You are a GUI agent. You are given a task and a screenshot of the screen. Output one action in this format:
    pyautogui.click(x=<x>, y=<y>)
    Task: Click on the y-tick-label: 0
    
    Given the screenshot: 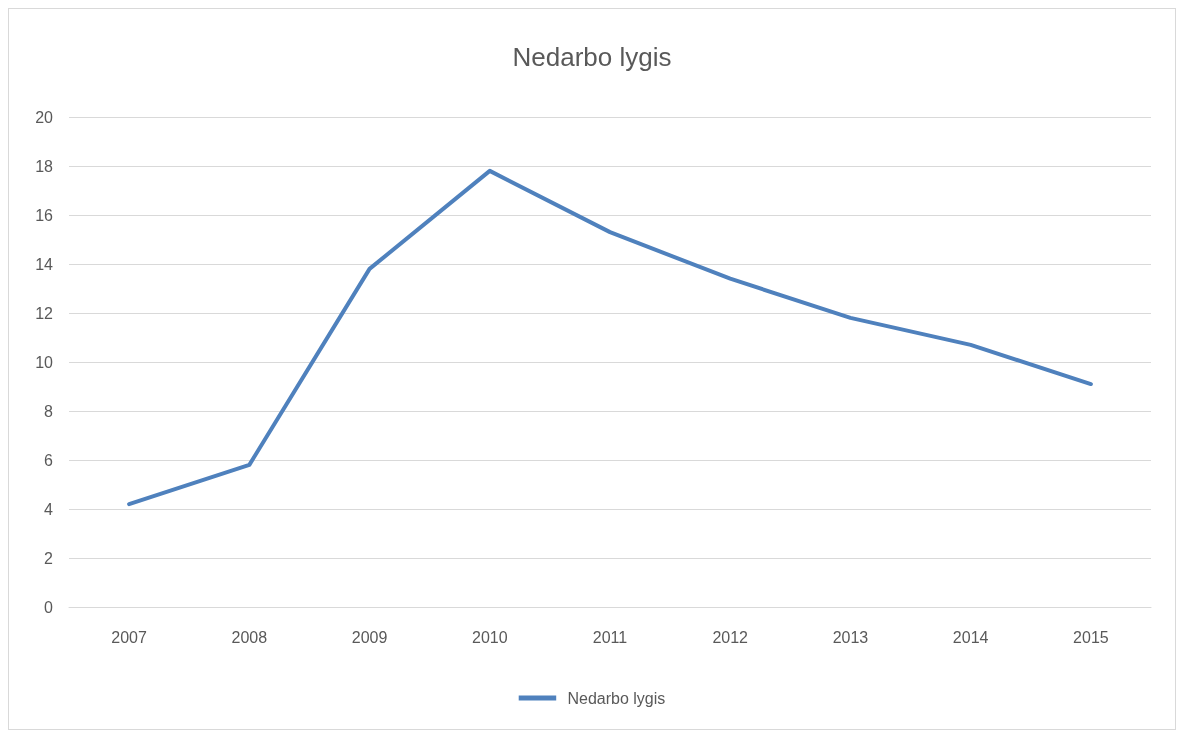 What is the action you would take?
    pyautogui.click(x=49, y=607)
    